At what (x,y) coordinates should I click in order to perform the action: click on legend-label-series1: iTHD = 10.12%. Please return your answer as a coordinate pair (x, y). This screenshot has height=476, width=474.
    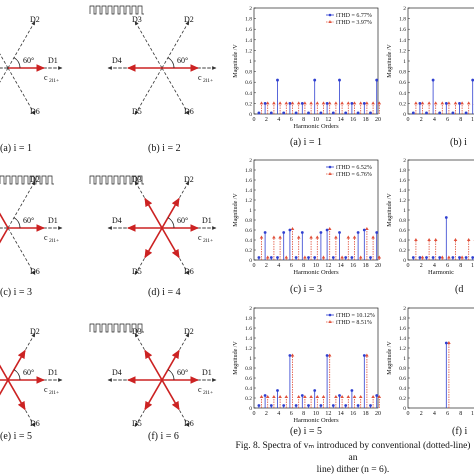
    Looking at the image, I should click on (355, 316).